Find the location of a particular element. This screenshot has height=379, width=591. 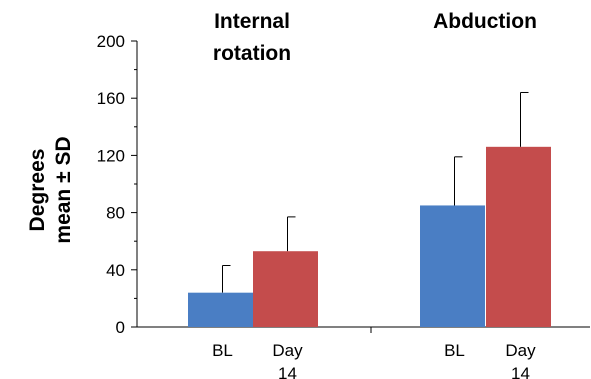

group-title: rotation is located at coordinates (252, 53).